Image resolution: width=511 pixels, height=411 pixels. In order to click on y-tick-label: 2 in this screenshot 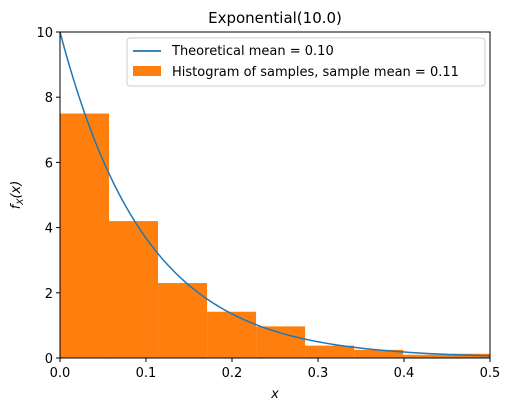, I will do `click(49, 294)`.